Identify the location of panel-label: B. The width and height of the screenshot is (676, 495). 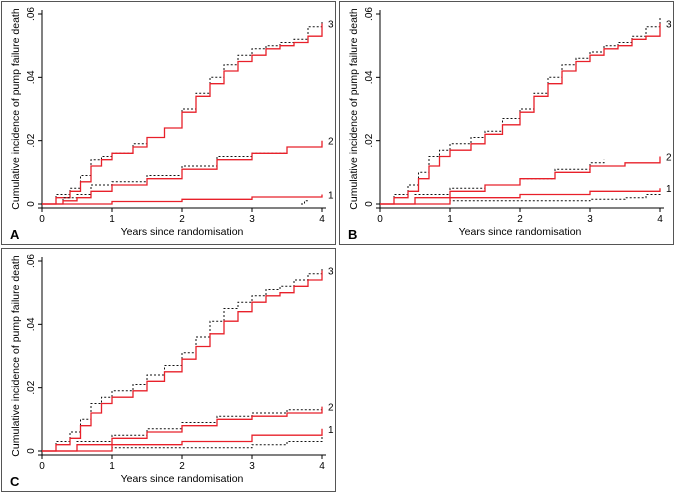
(352, 234).